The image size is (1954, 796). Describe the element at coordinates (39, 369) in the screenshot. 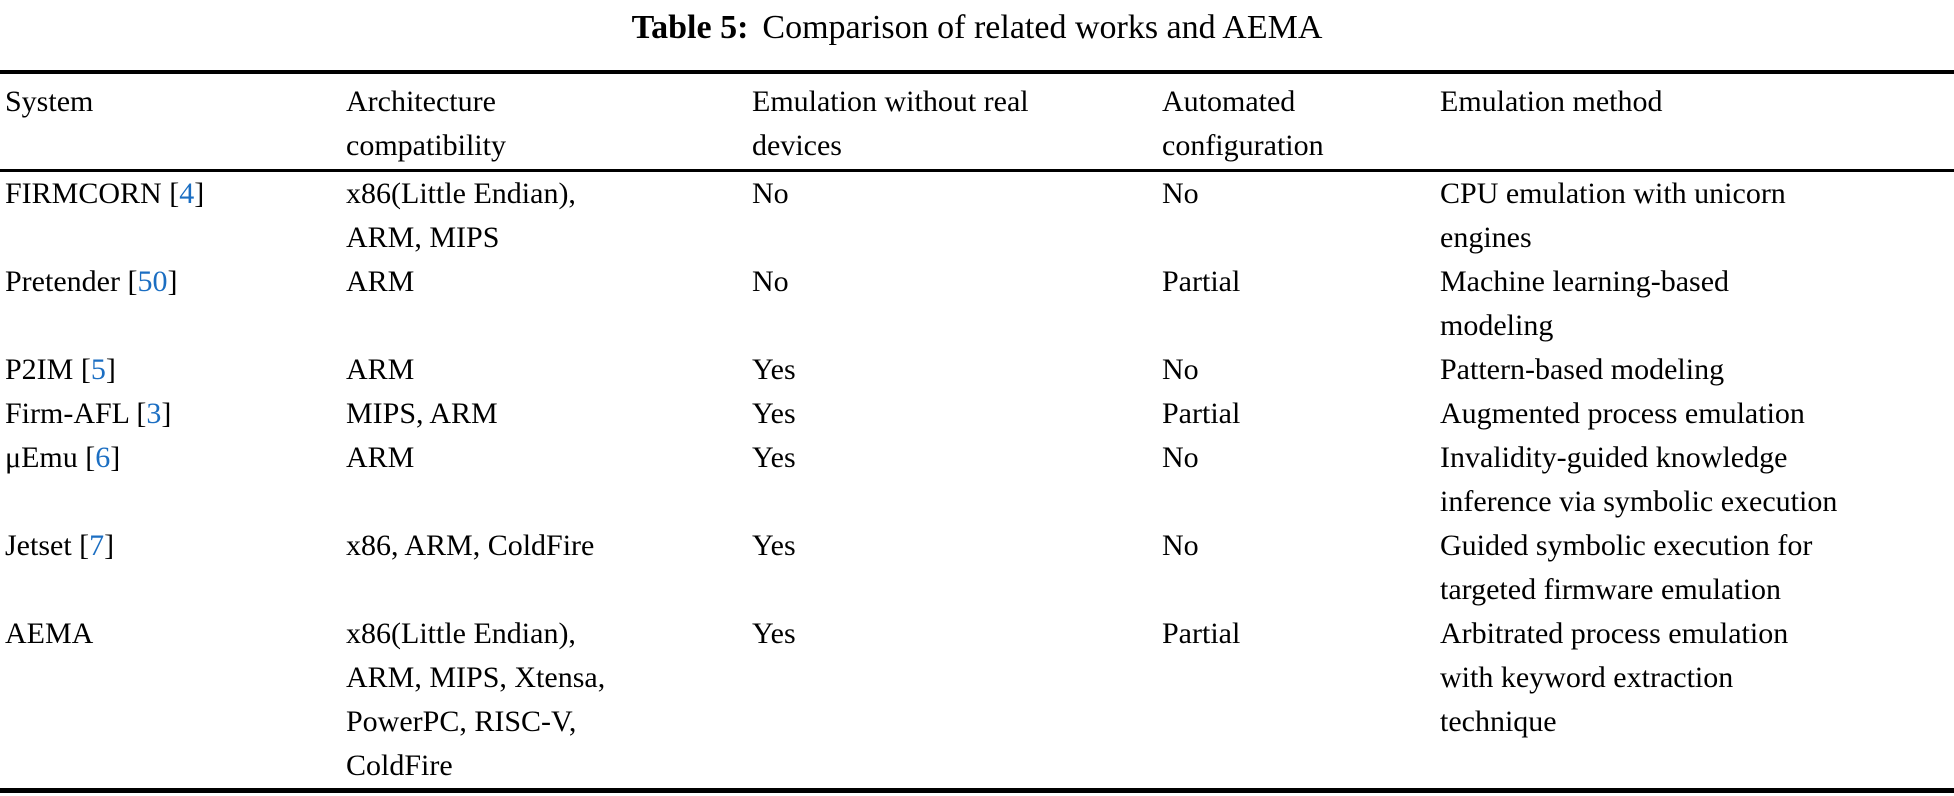

I see `system-name: P2IM` at that location.